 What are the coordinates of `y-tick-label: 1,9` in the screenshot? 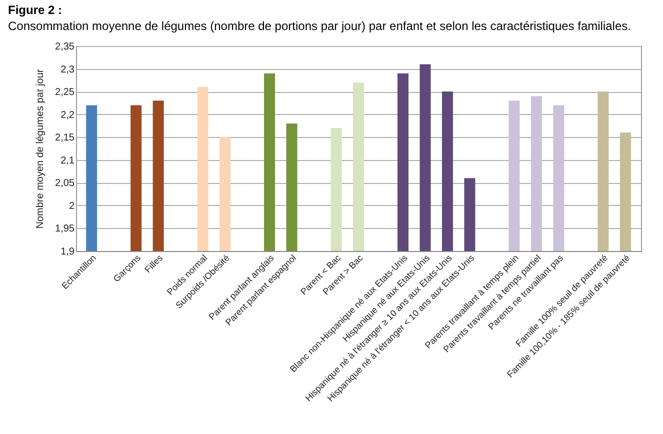 It's located at (67, 252).